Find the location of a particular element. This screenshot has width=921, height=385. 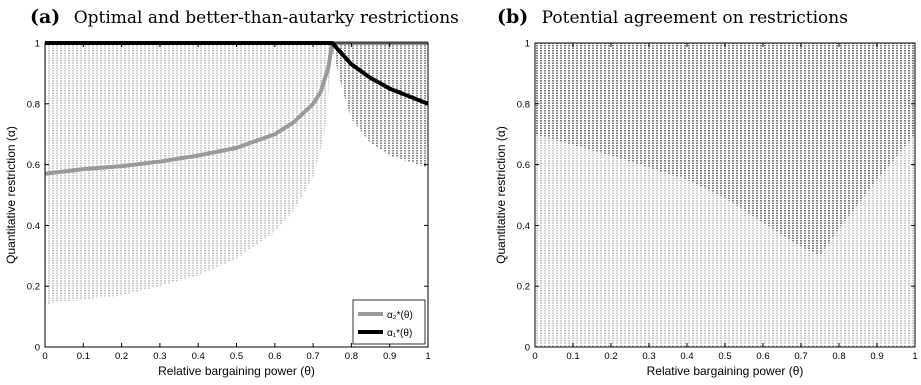

legend-label-2: α₁*(θ) is located at coordinates (399, 333).